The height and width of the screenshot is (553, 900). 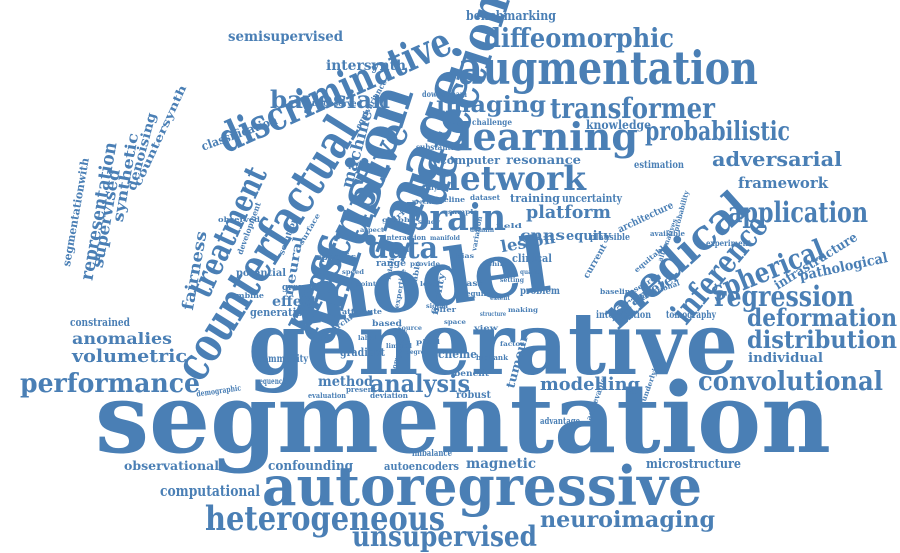 What do you see at coordinates (336, 258) in the screenshot?
I see `word: specific` at bounding box center [336, 258].